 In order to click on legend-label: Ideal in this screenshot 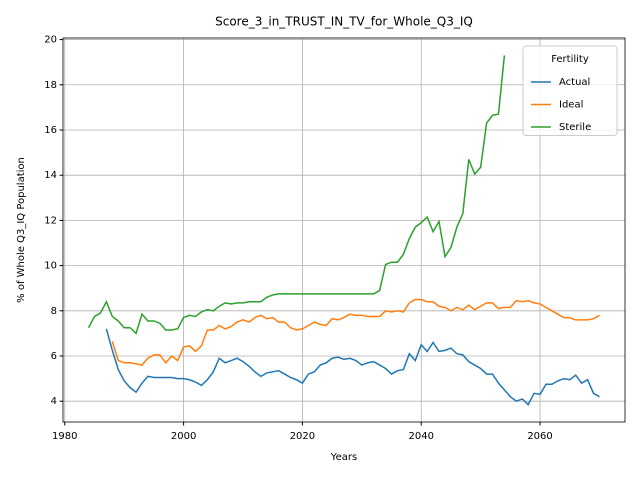, I will do `click(571, 105)`.